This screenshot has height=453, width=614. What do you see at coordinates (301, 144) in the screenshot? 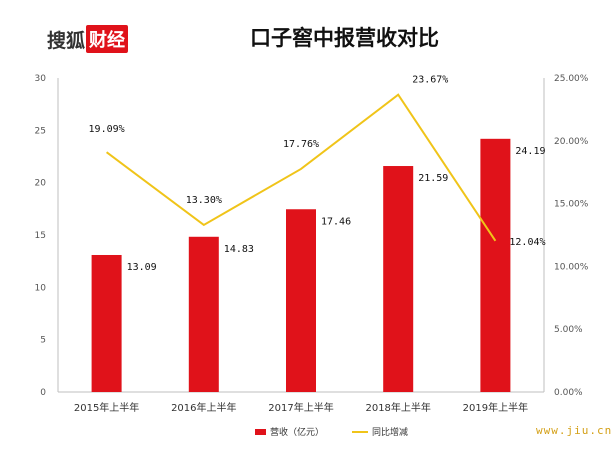
I see `line-value-label: 17.76%` at bounding box center [301, 144].